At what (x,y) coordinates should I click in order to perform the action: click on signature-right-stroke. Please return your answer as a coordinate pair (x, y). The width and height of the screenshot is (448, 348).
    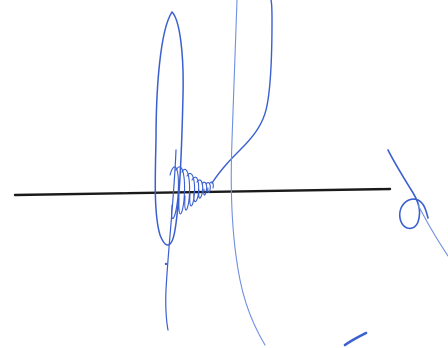
    Looking at the image, I should click on (248, 173).